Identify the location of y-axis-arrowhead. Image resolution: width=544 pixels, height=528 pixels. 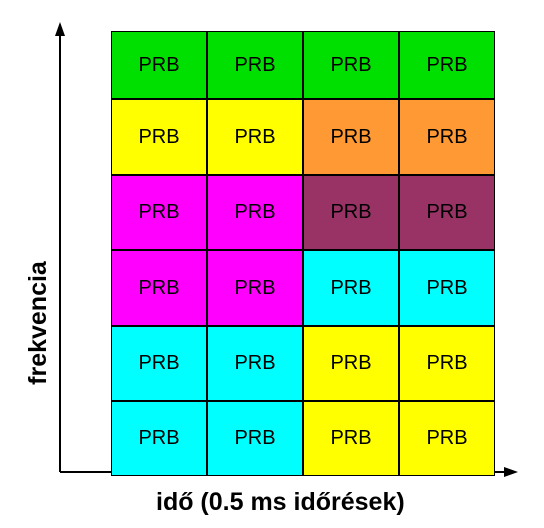
(60, 29).